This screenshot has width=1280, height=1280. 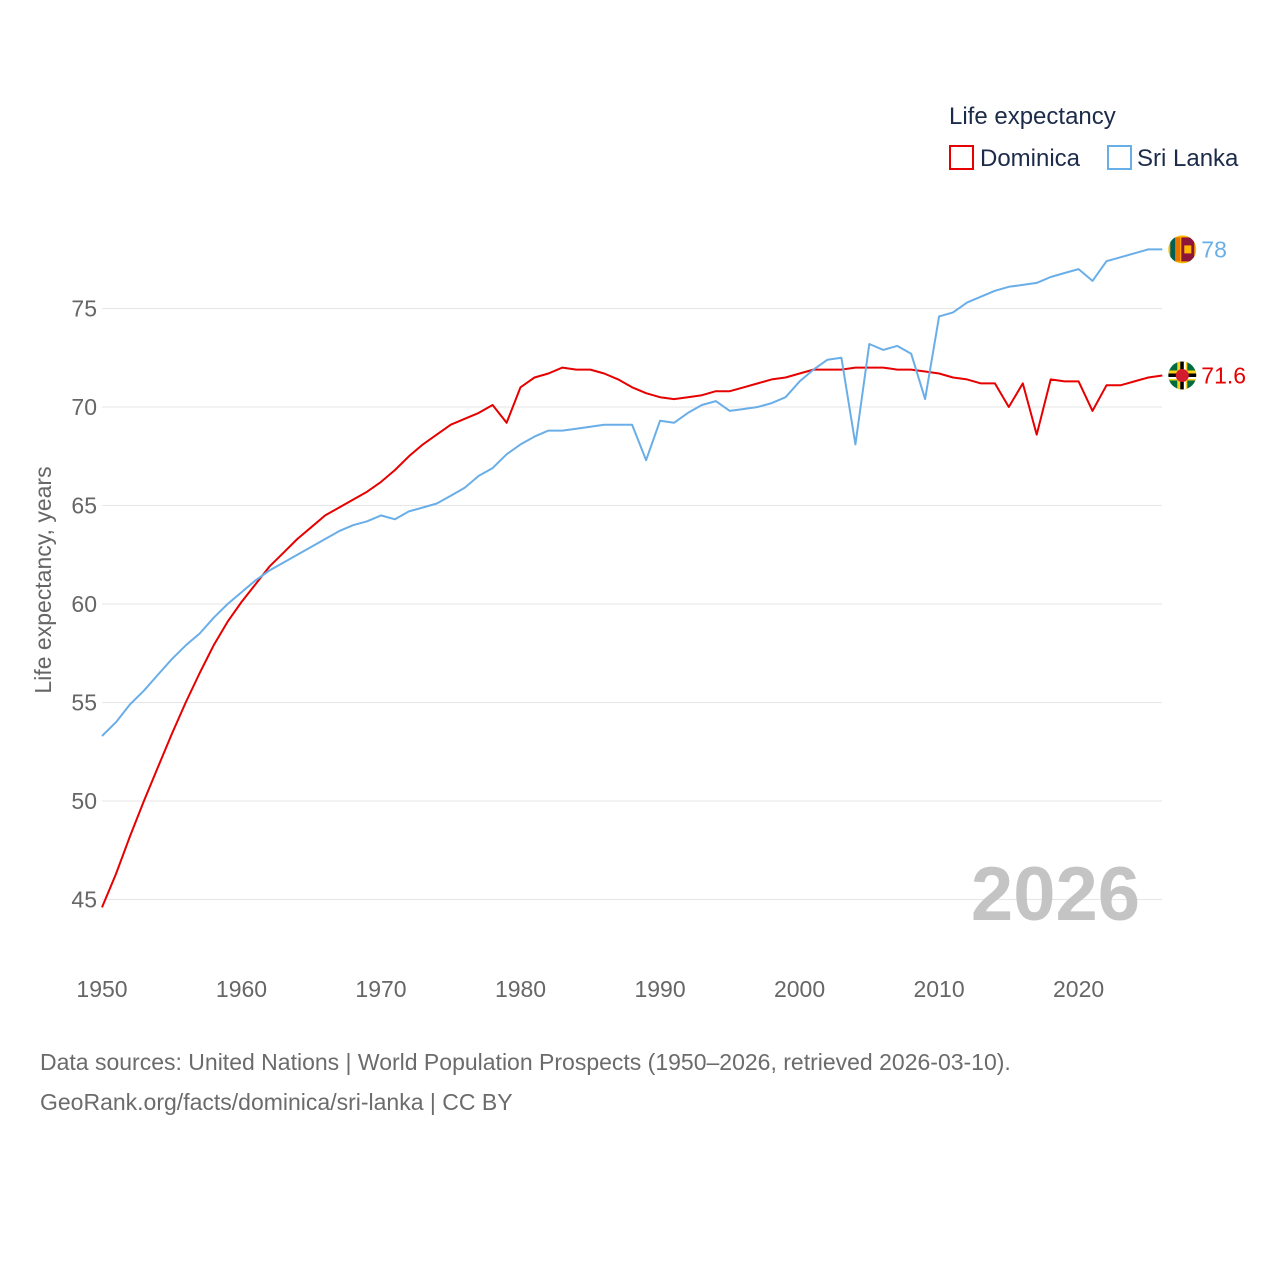 What do you see at coordinates (1030, 158) in the screenshot?
I see `legend-label-dominica: Dominica` at bounding box center [1030, 158].